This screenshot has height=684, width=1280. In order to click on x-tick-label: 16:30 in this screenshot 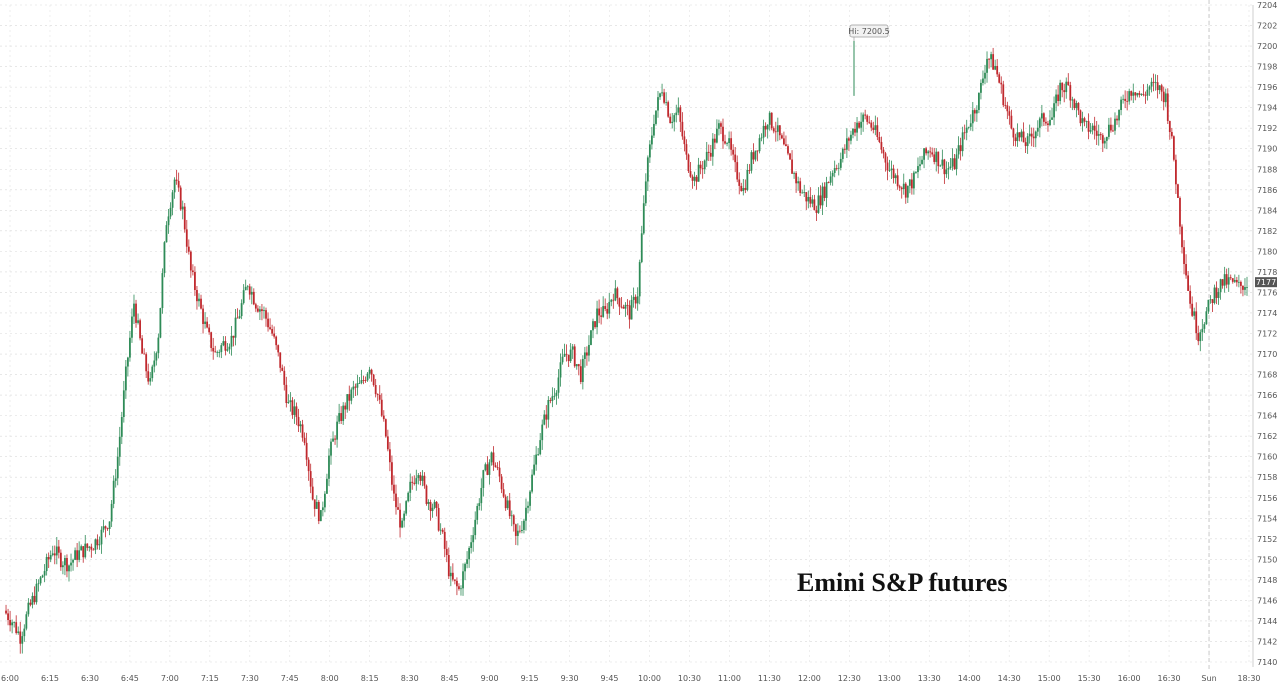, I will do `click(1169, 678)`.